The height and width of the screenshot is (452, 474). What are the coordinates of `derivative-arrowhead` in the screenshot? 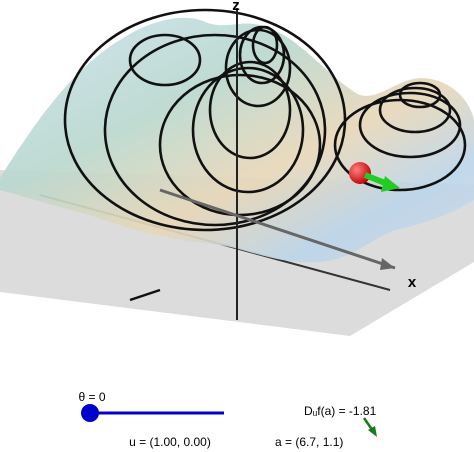 It's located at (372, 431).